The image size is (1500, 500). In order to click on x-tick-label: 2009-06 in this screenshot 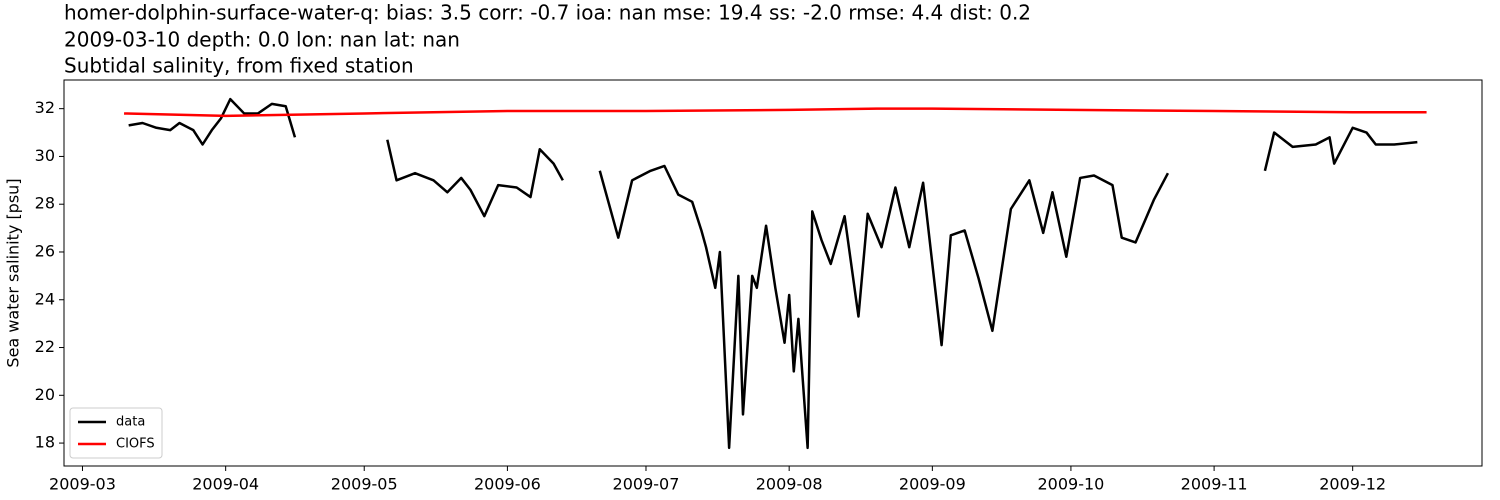, I will do `click(507, 484)`.